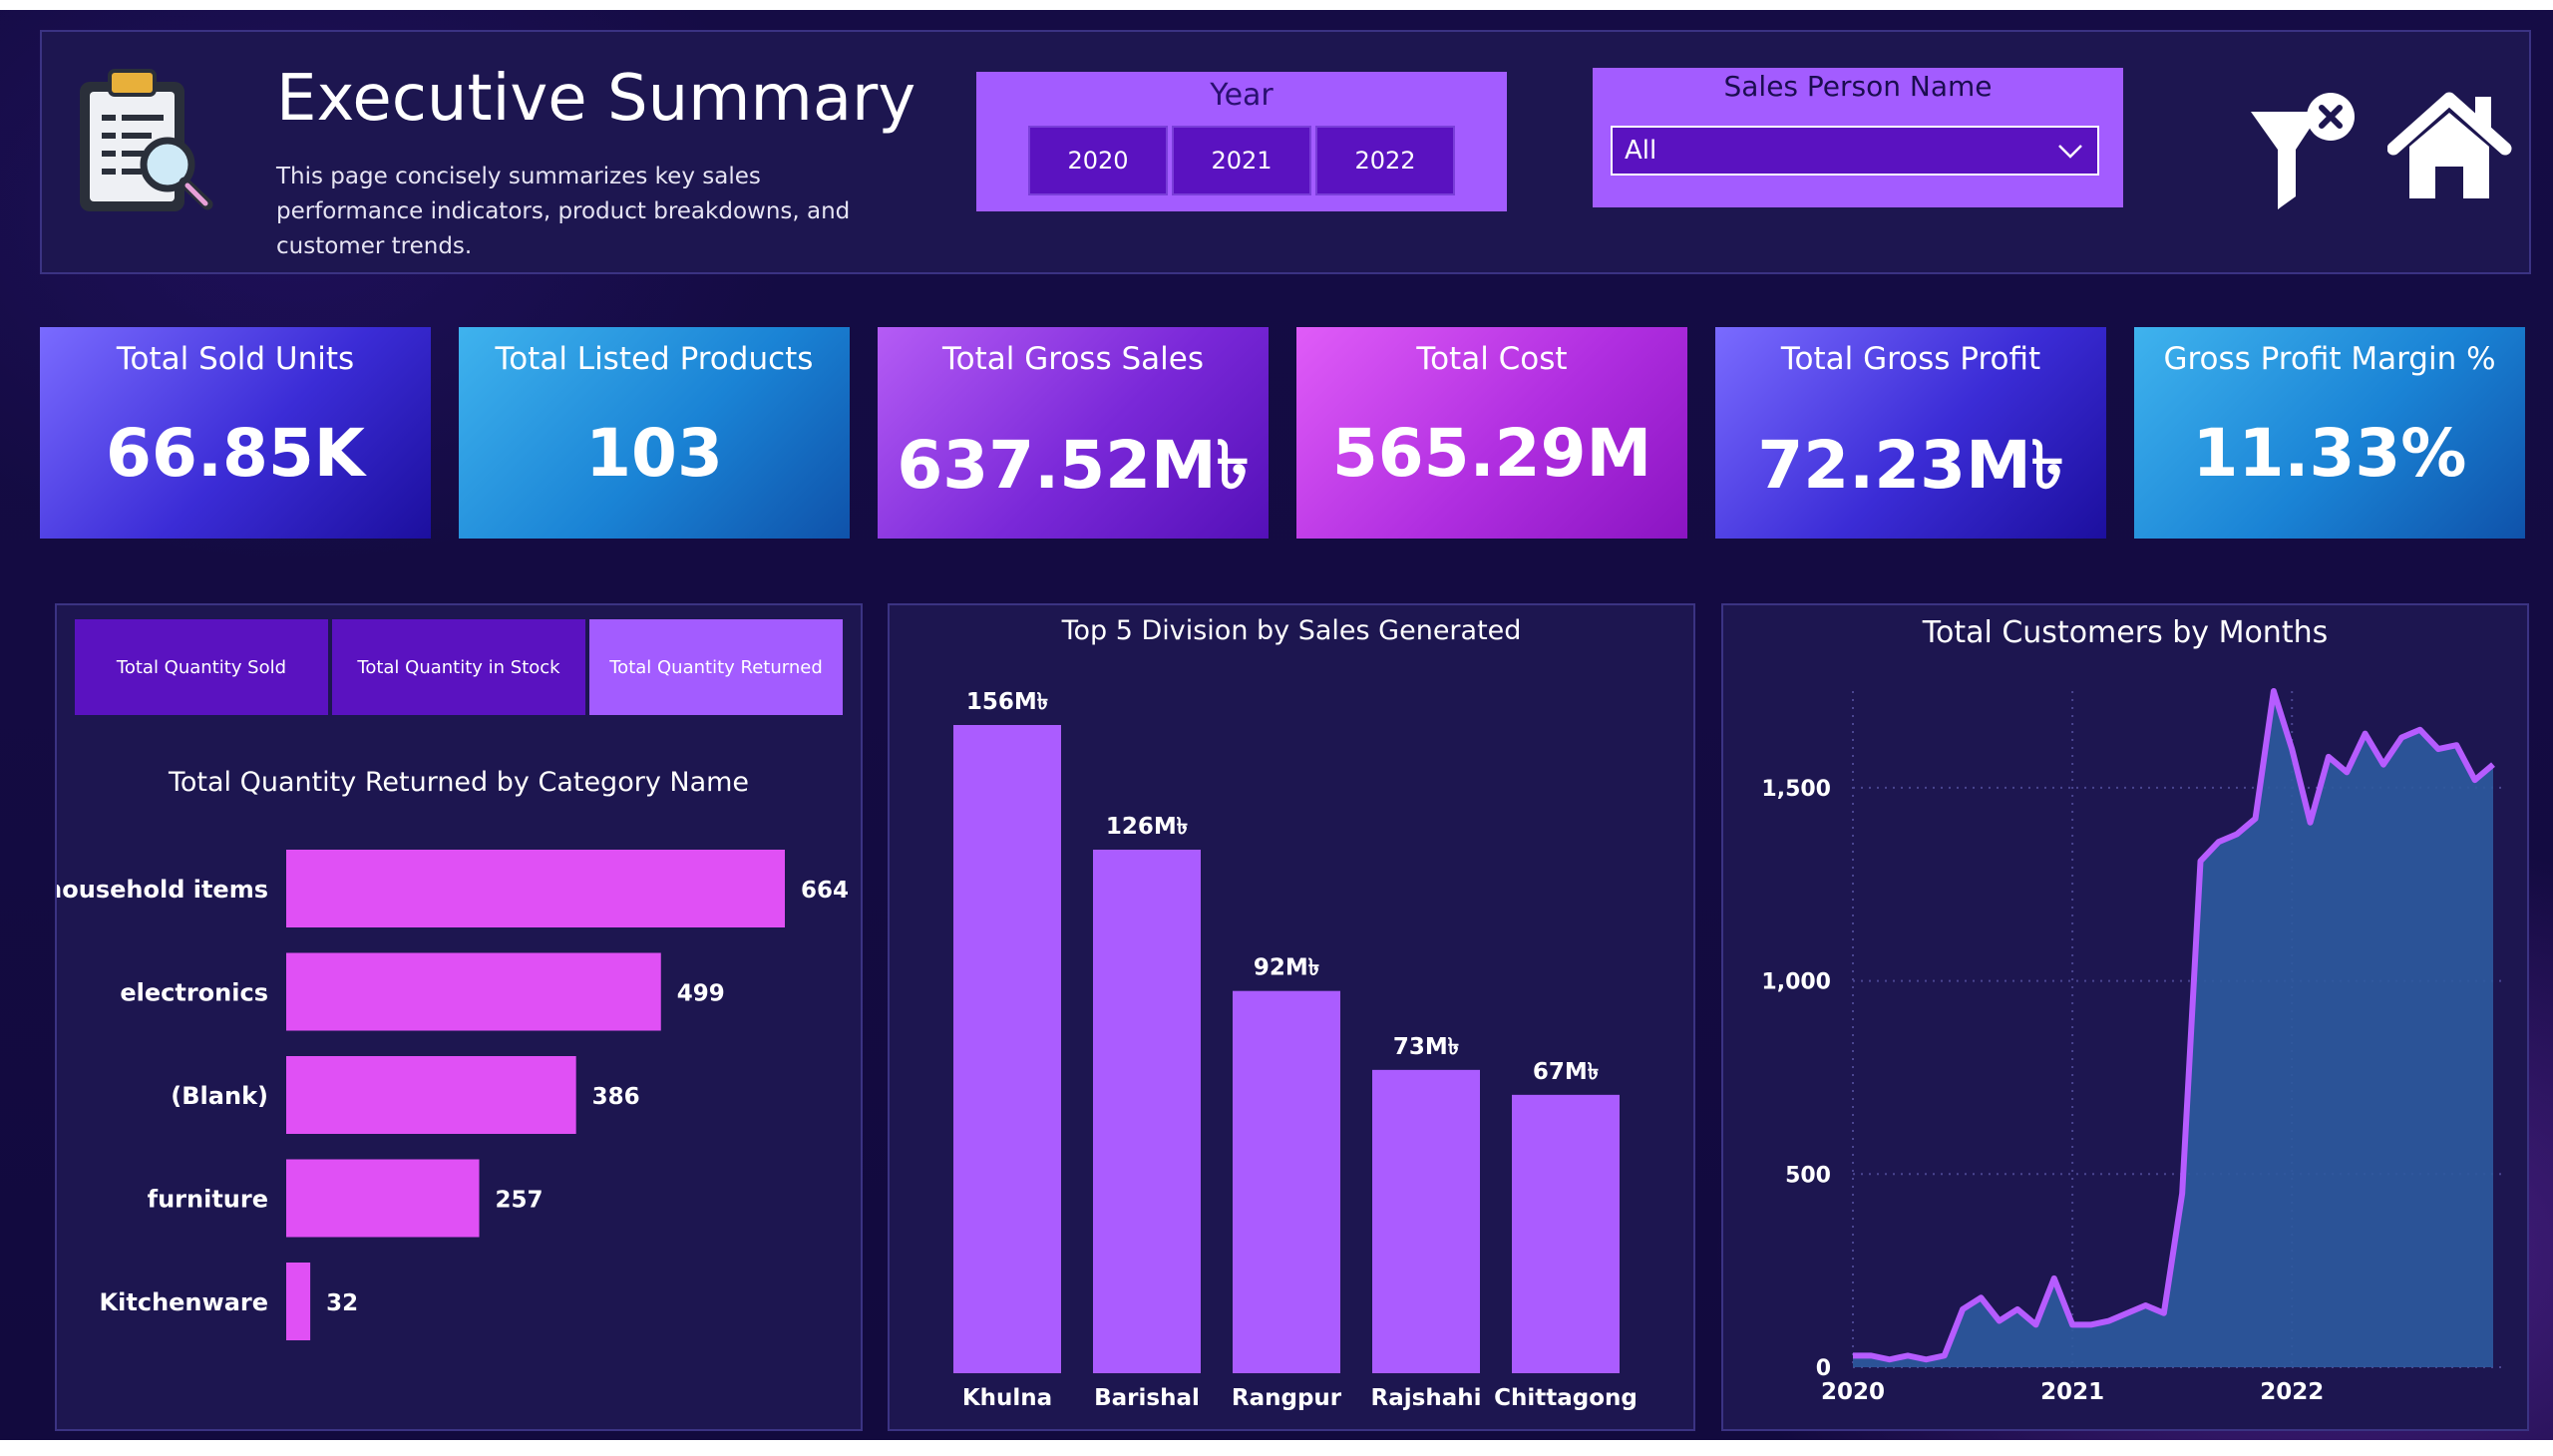 The image size is (2553, 1456). Describe the element at coordinates (1241, 160) in the screenshot. I see `year-button-2021: 2021` at that location.